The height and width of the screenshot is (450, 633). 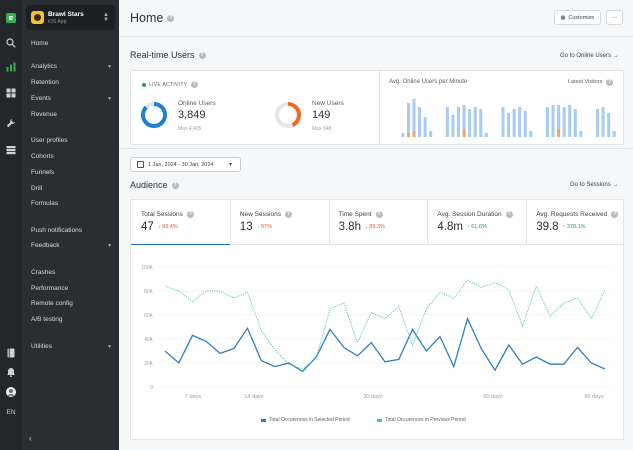 What do you see at coordinates (374, 227) in the screenshot?
I see `tab-delta: ↓ 89.3%` at bounding box center [374, 227].